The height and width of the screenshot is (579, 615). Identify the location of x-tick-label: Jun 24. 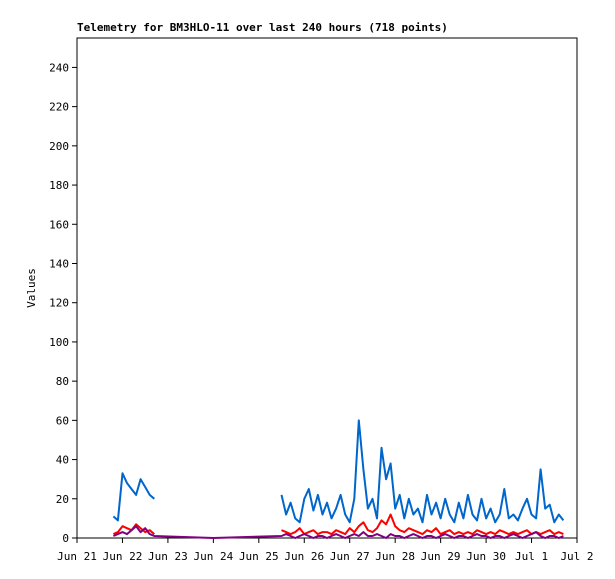
(213, 556).